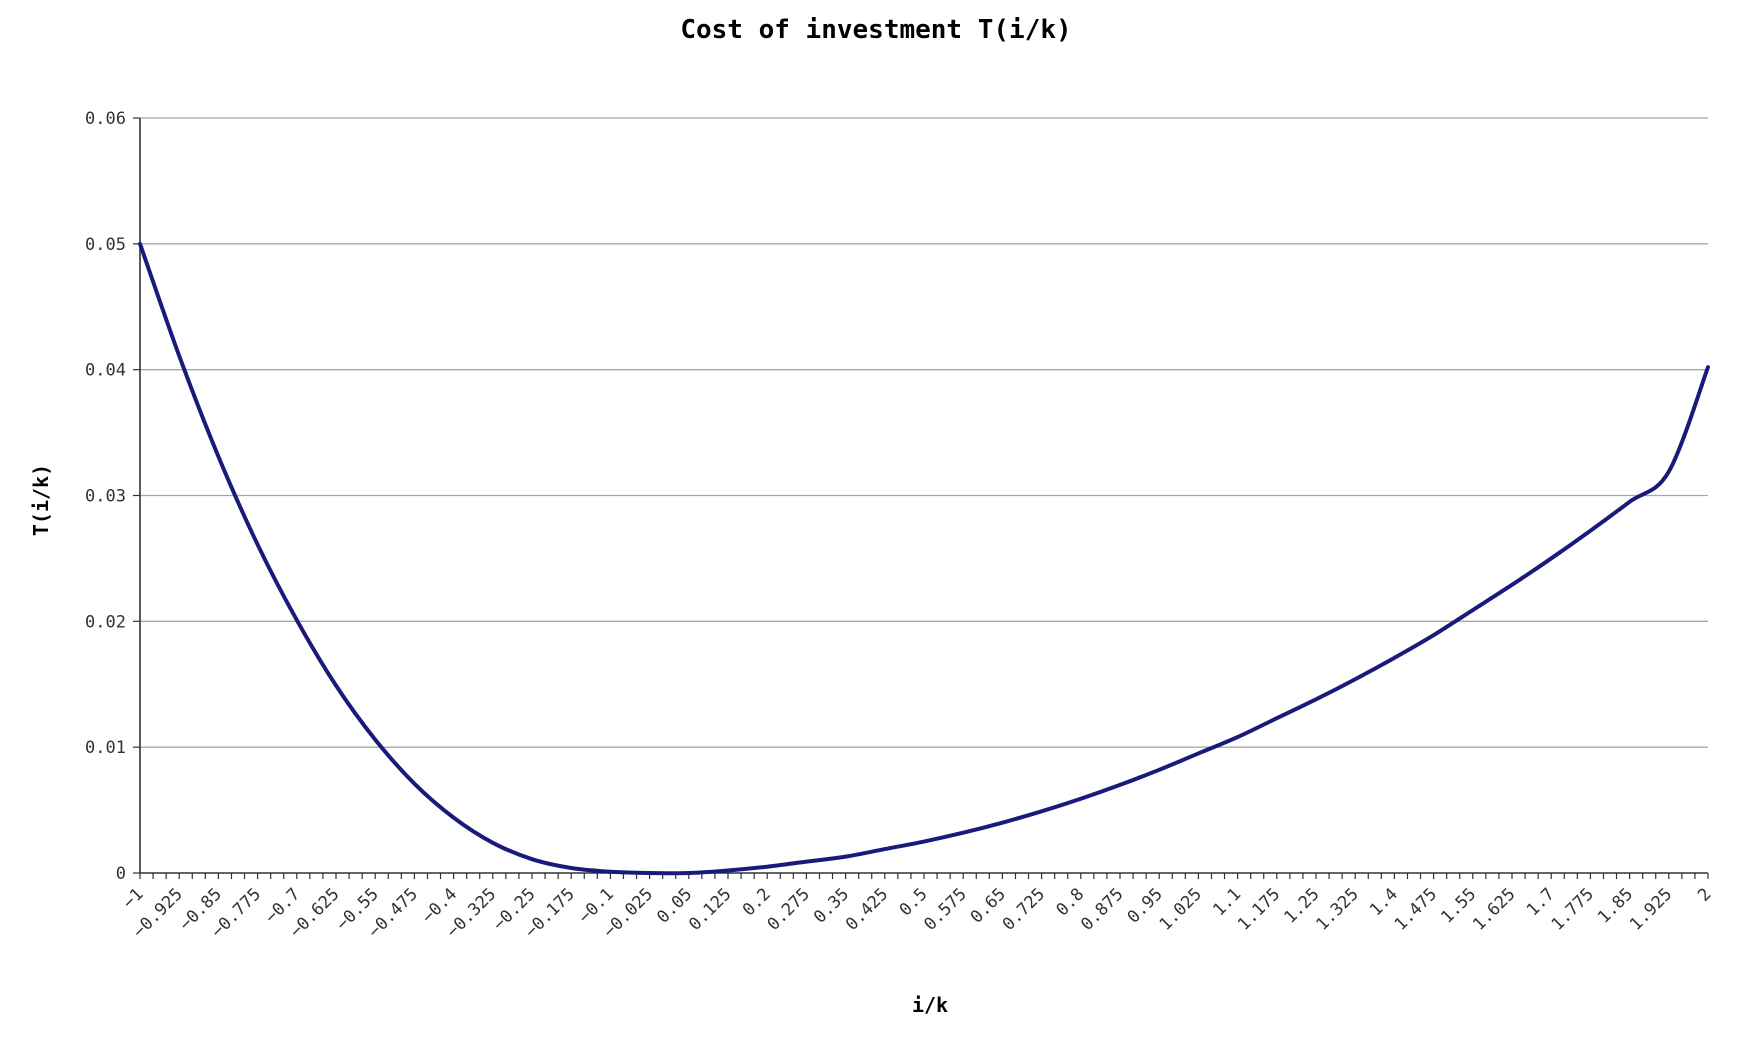 This screenshot has height=1040, width=1753. Describe the element at coordinates (1416, 909) in the screenshot. I see `x-tick-label: 1.475` at that location.